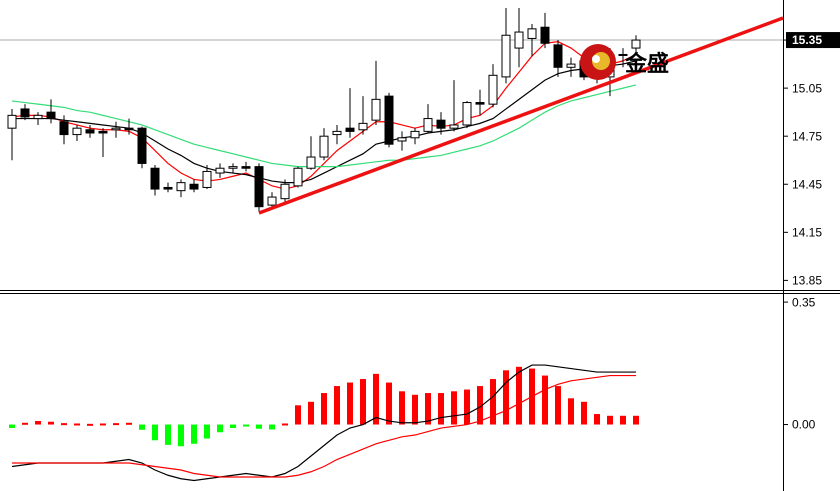  Describe the element at coordinates (624, 62) in the screenshot. I see `logo: 金盛` at that location.